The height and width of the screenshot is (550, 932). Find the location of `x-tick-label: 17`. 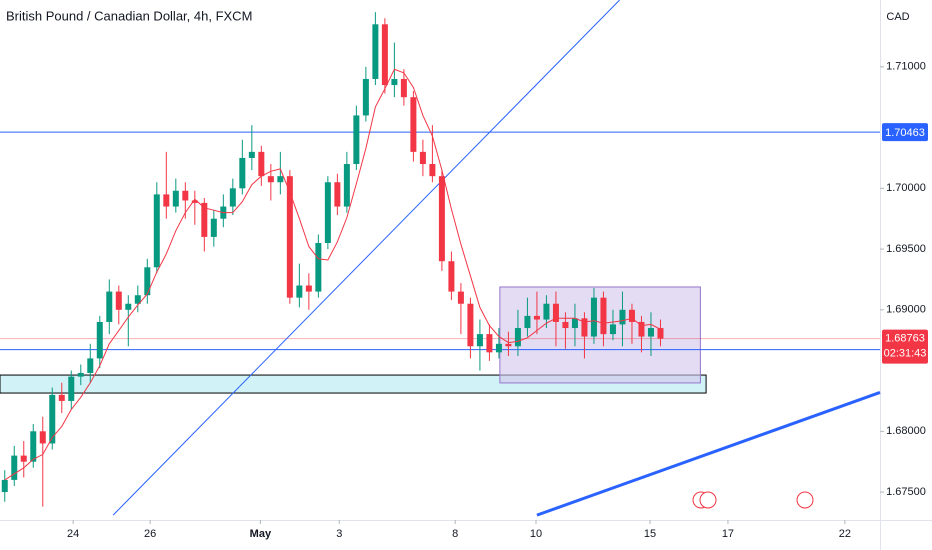

x-tick-label: 17 is located at coordinates (728, 534).